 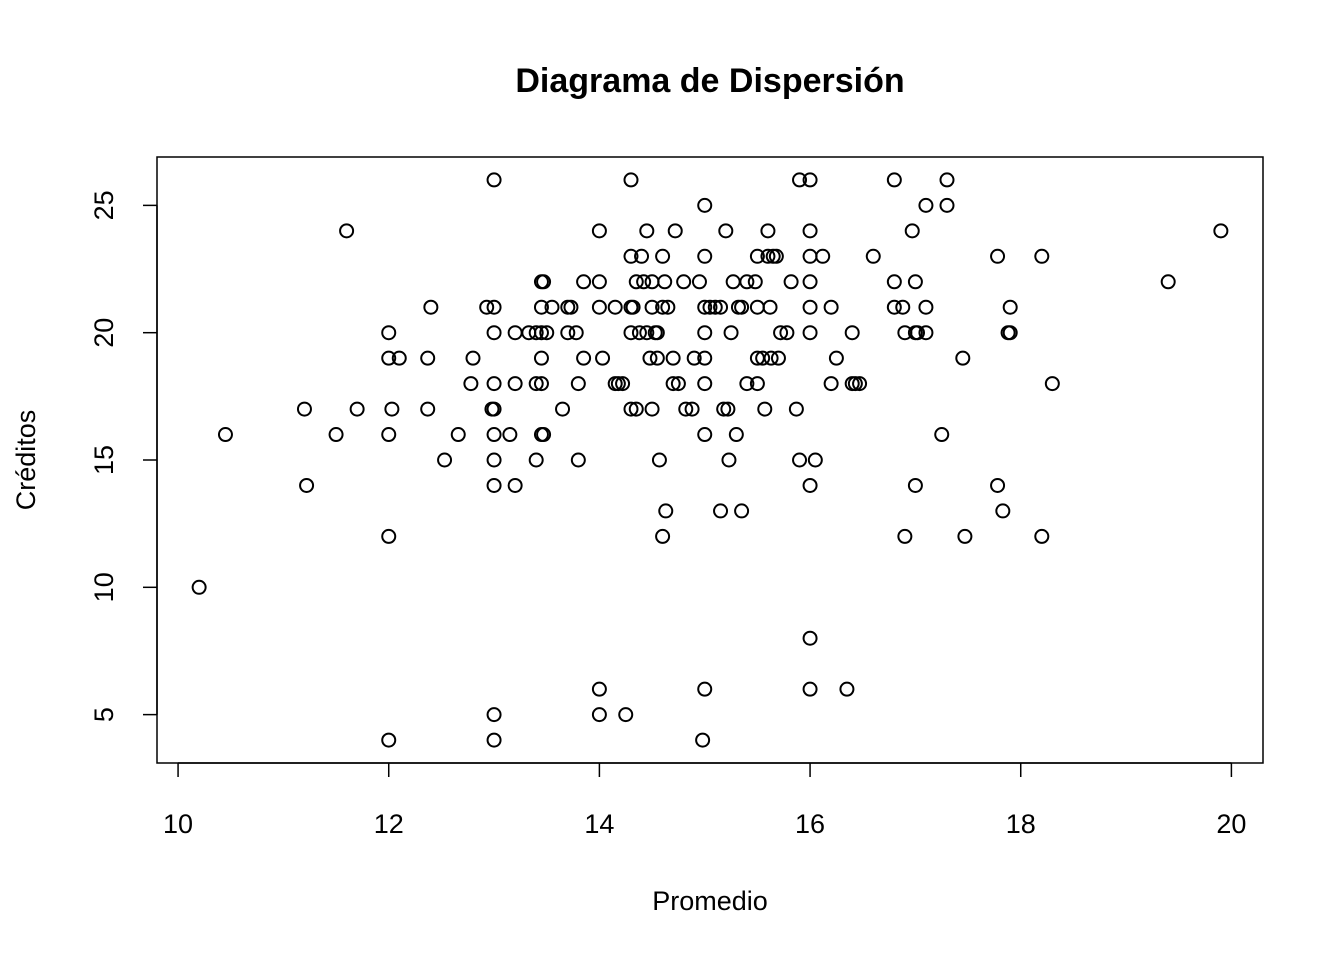 What do you see at coordinates (1231, 824) in the screenshot?
I see `x-tick-label: 20` at bounding box center [1231, 824].